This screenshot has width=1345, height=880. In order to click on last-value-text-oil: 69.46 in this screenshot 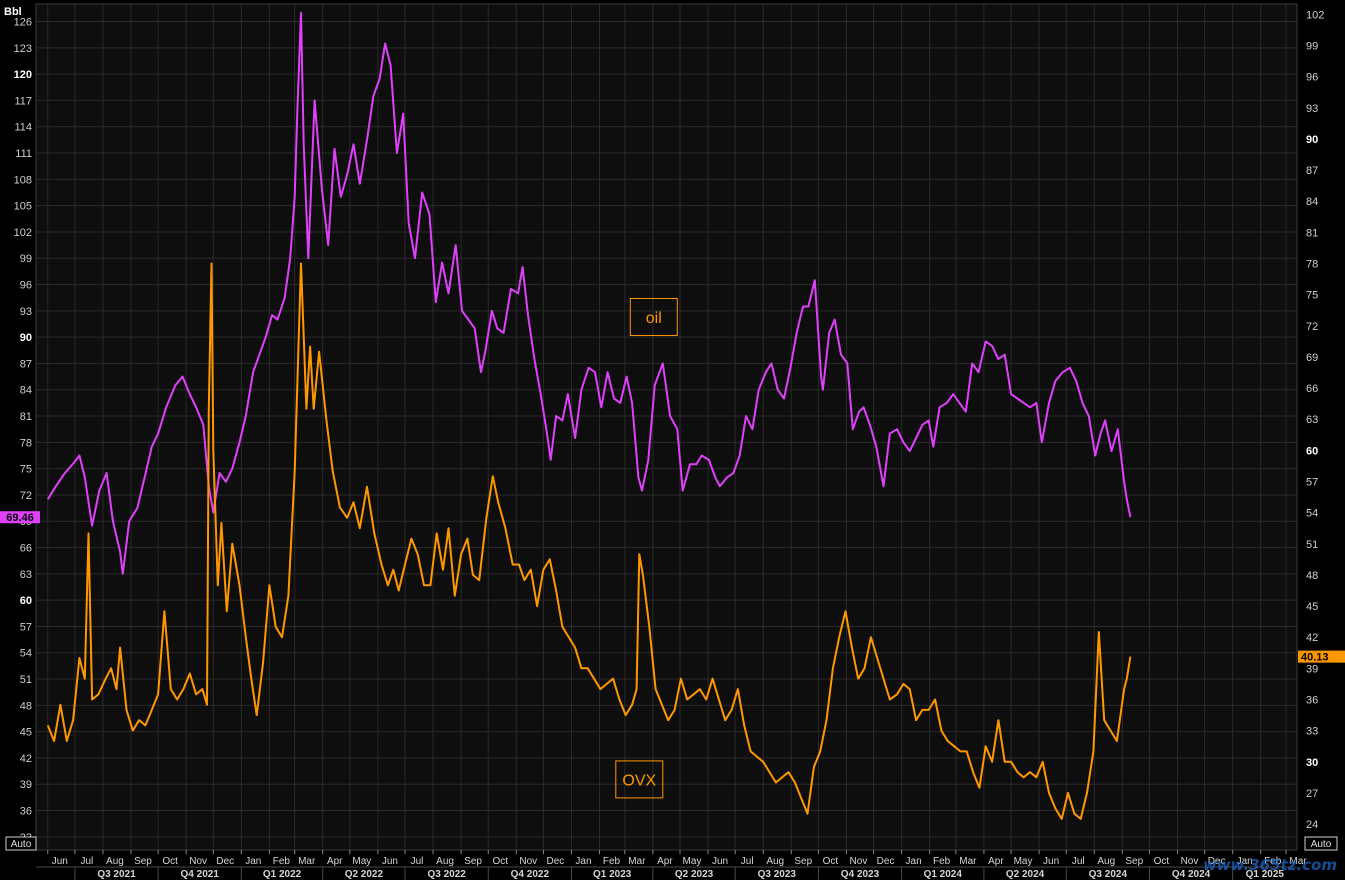, I will do `click(20, 518)`.